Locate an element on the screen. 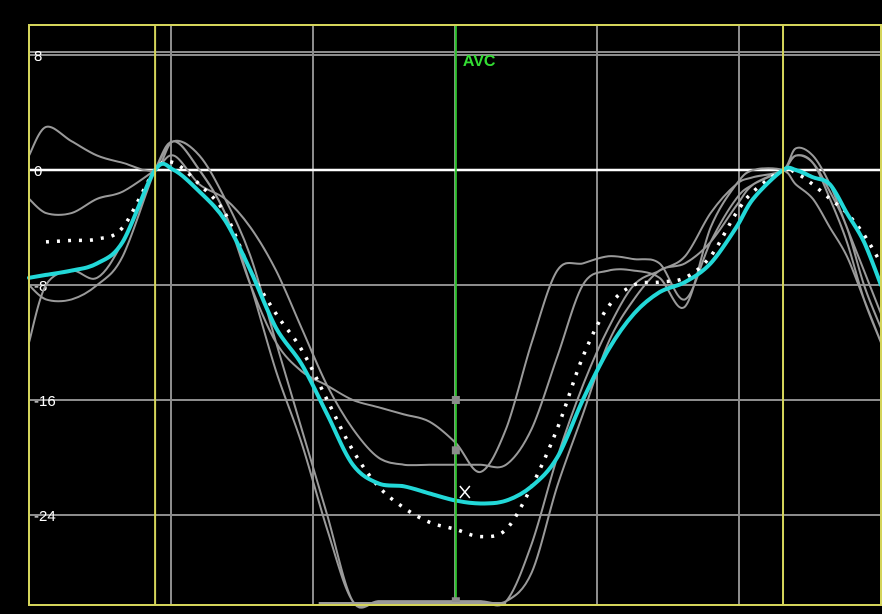  y-tick-labels: 80-8-16-24 is located at coordinates (45, 286).